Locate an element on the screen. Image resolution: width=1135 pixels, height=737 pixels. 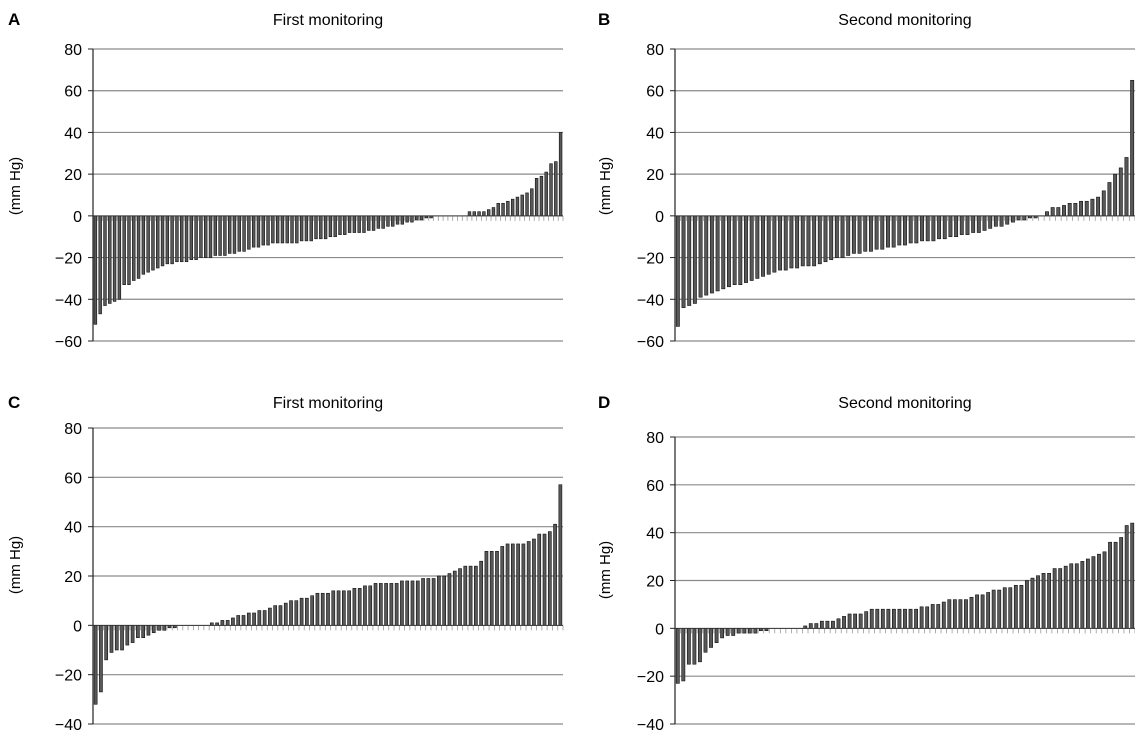
panel-a-ylabel: (mm Hg) is located at coordinates (15, 186).